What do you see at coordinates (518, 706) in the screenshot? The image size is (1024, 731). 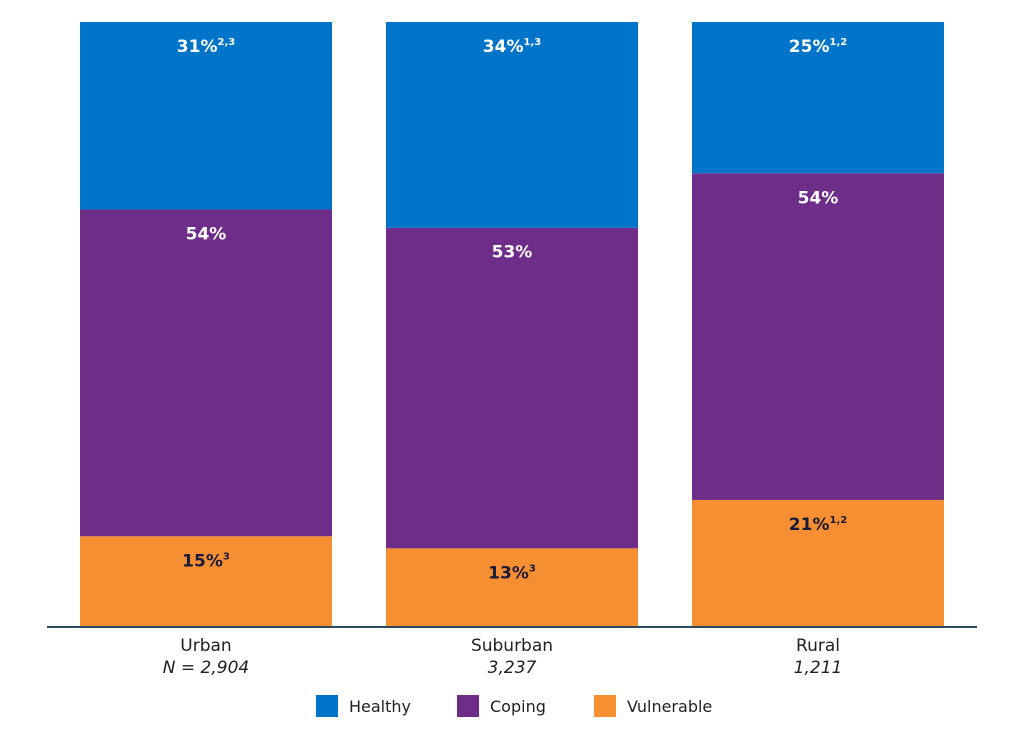 I see `legend-label-coping: Coping` at bounding box center [518, 706].